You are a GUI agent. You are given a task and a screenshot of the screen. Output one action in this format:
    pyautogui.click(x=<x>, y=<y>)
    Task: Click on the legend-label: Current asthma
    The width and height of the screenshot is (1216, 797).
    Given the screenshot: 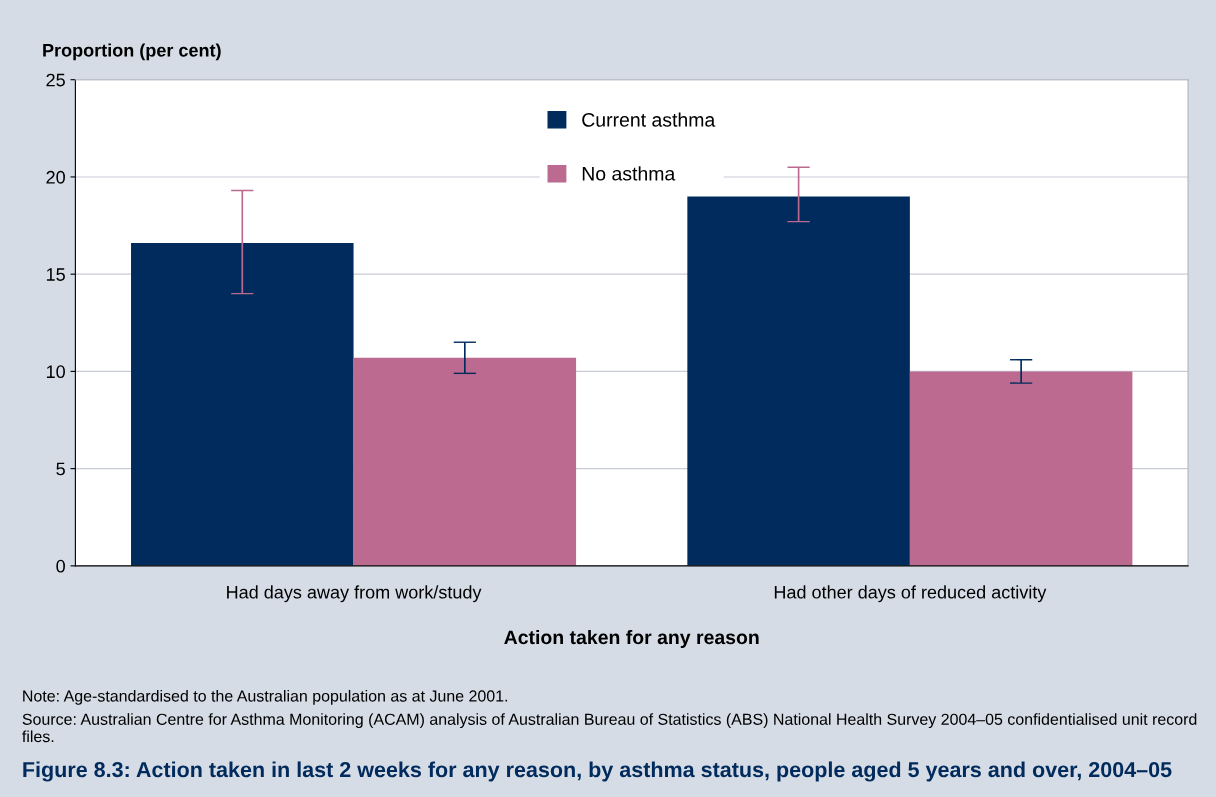 What is the action you would take?
    pyautogui.click(x=649, y=119)
    